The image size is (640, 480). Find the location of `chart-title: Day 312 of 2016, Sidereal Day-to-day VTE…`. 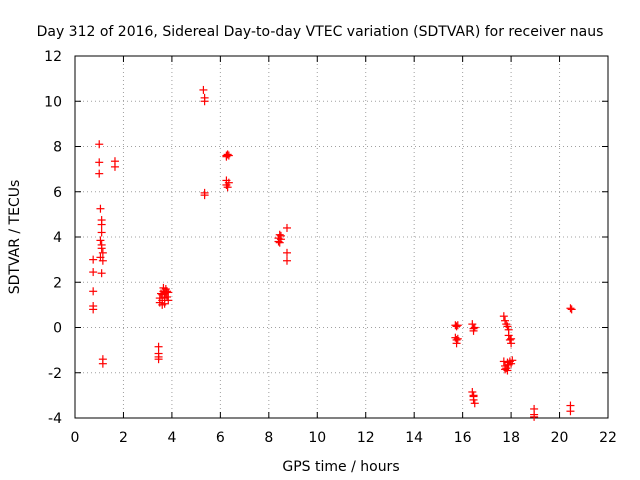

chart-title: Day 312 of 2016, Sidereal Day-to-day VTE… is located at coordinates (320, 32).